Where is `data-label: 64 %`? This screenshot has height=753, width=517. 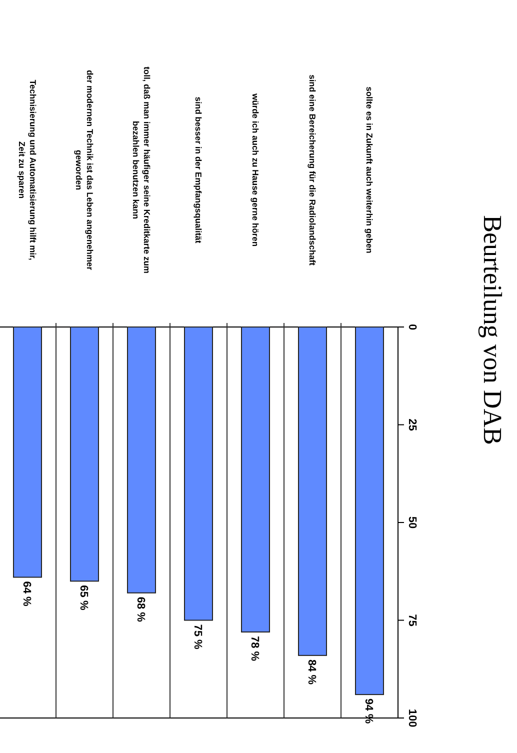 data-label: 64 % is located at coordinates (26, 594).